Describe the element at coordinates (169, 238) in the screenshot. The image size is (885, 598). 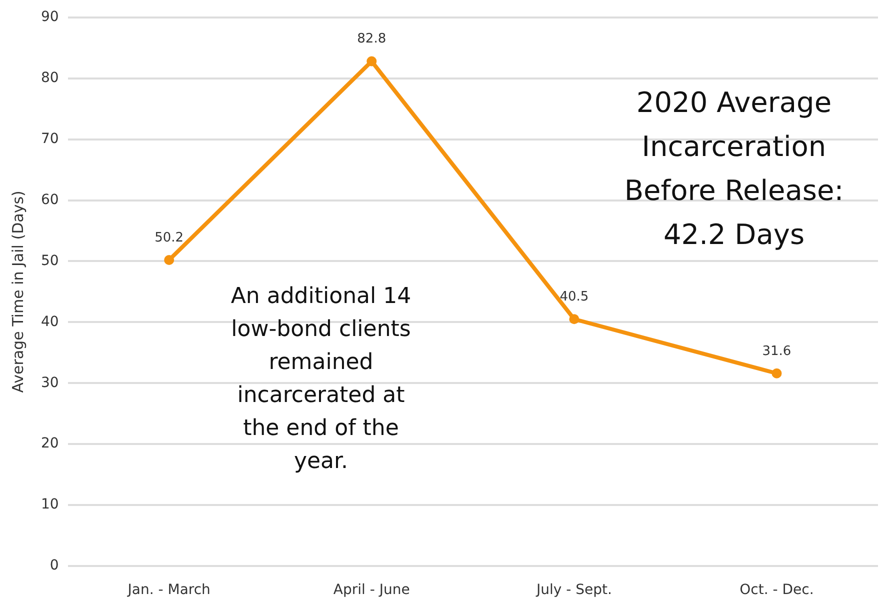
I see `data-label: 50.2` at that location.